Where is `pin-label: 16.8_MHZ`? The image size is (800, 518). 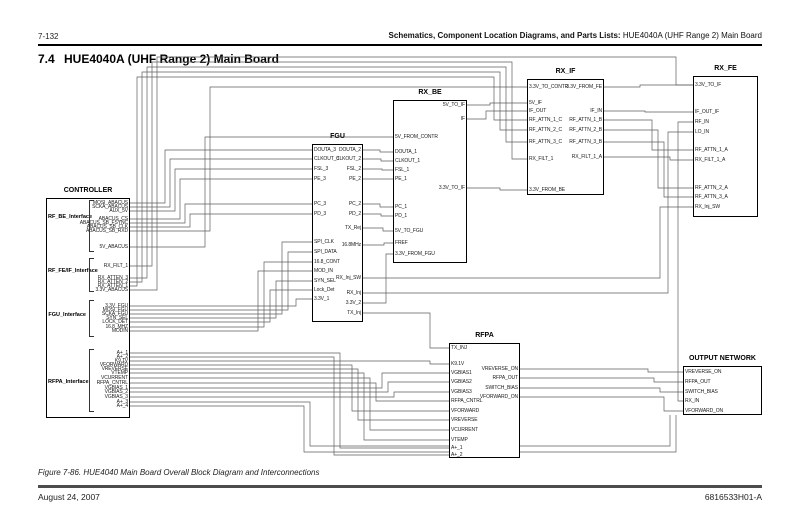
pin-label: 16.8_MHZ is located at coordinates (116, 327).